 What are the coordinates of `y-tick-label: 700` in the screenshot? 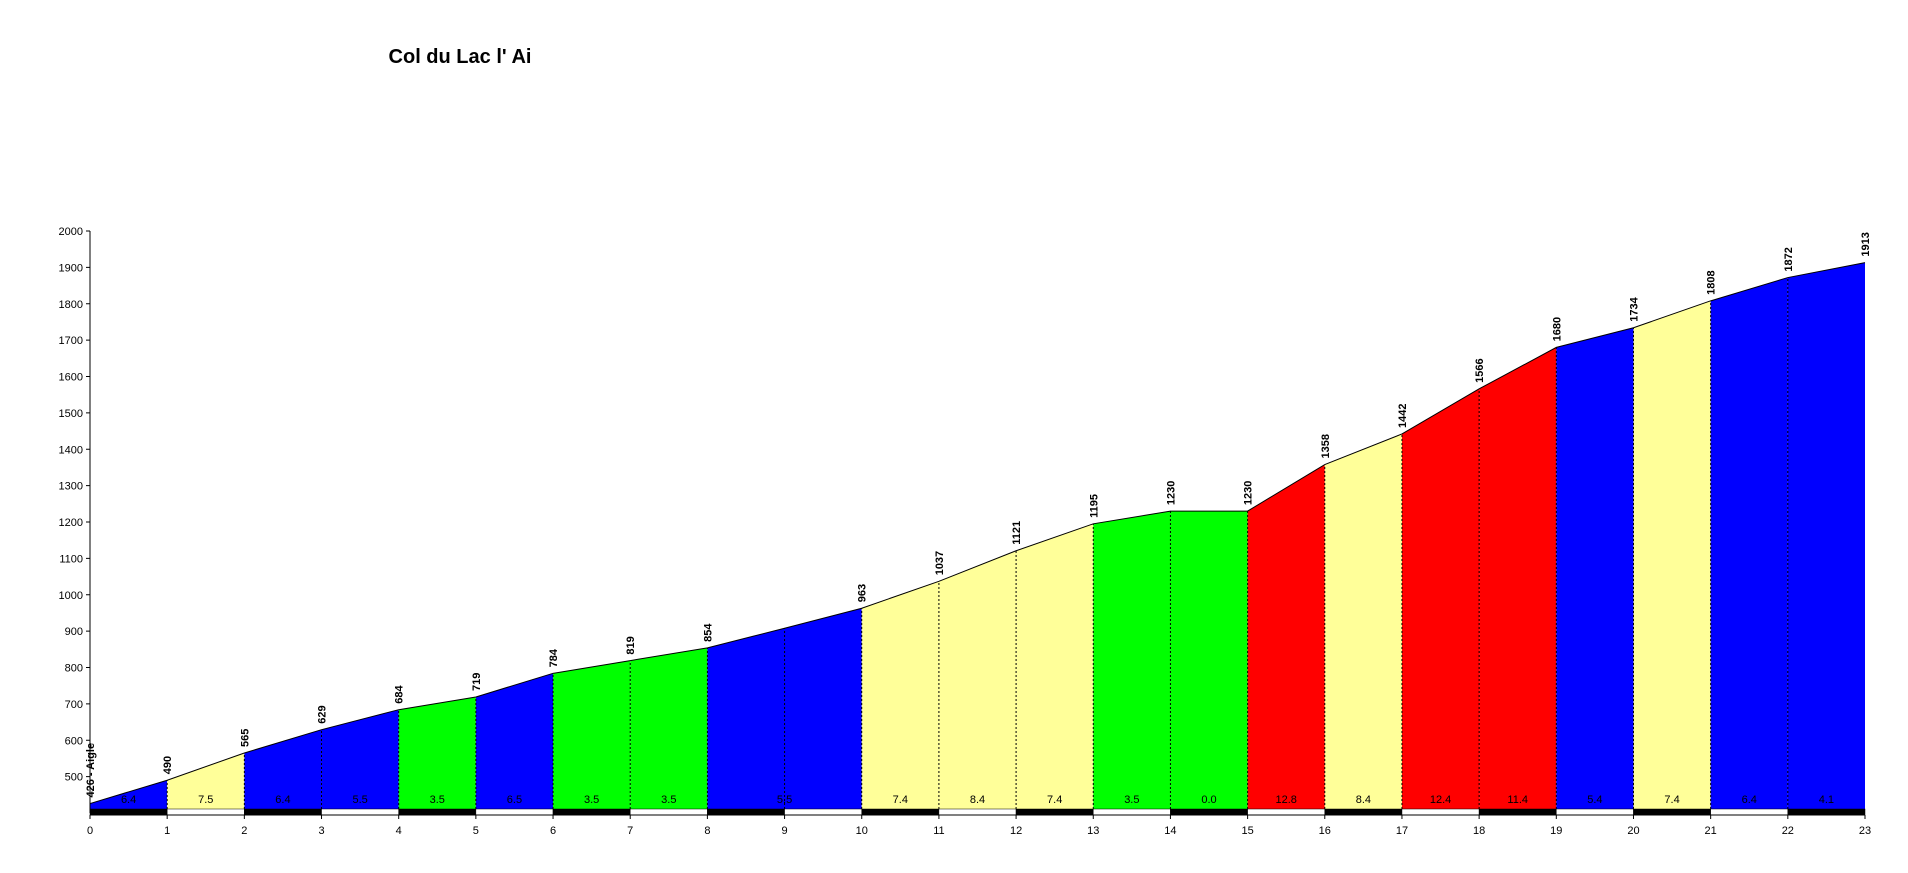 It's located at (74, 705).